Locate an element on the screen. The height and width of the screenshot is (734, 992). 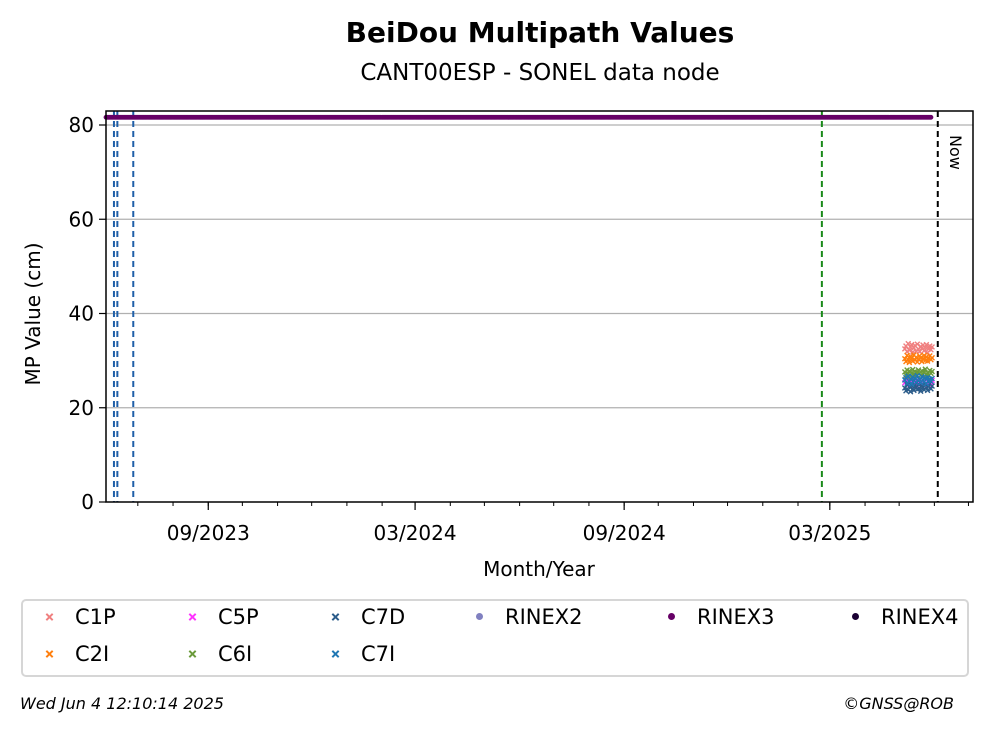
legend-label: C2I is located at coordinates (92, 654).